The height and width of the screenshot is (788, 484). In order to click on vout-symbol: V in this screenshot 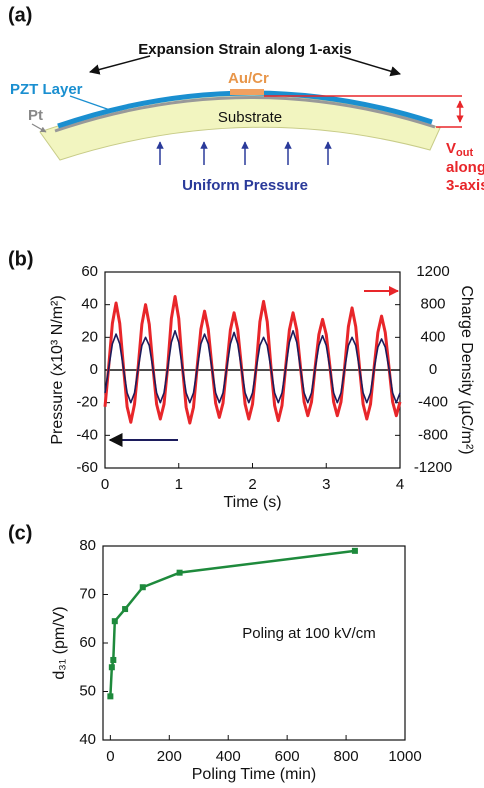, I will do `click(451, 148)`.